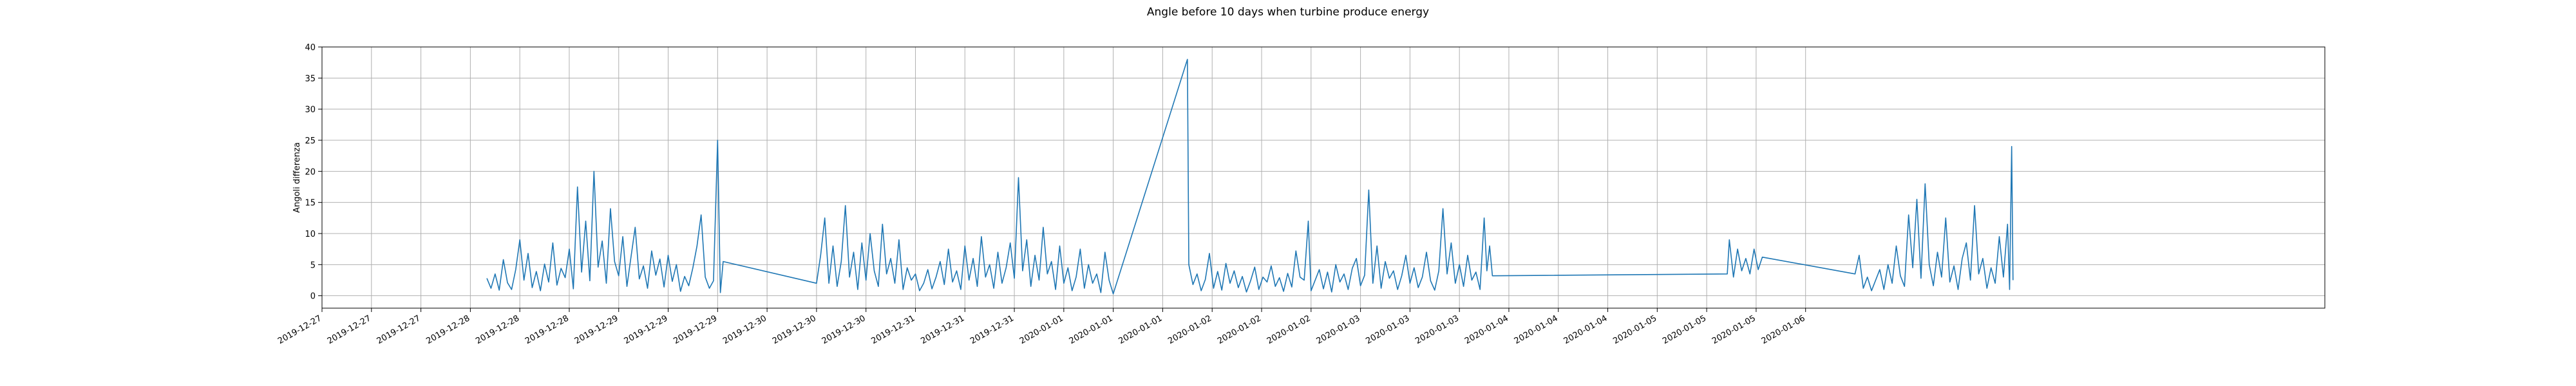 This screenshot has width=2576, height=386. Describe the element at coordinates (310, 234) in the screenshot. I see `y-tick-label: 10` at that location.